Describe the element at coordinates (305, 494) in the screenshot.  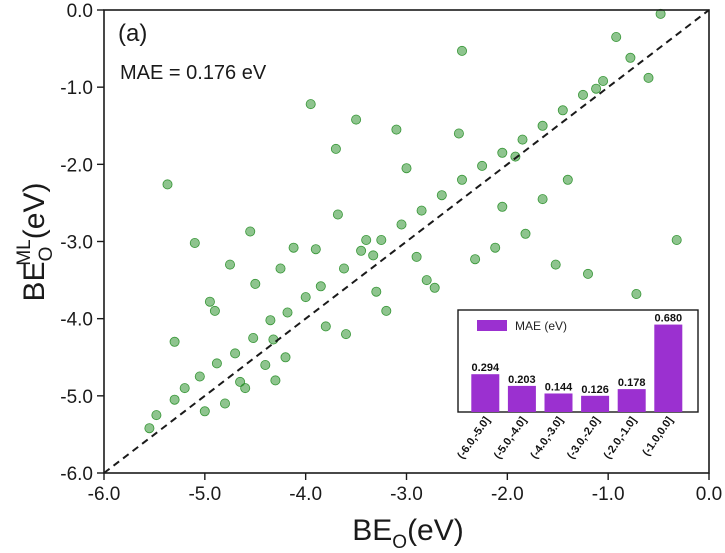
I see `x-tick-label-2: -4.0` at that location.